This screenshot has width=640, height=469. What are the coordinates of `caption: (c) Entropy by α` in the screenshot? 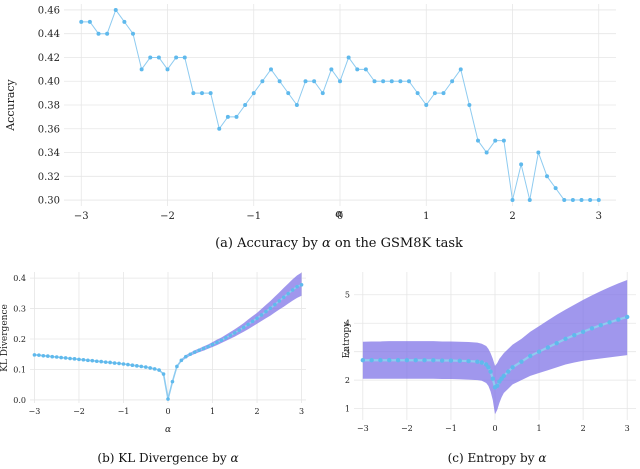 It's located at (497, 458).